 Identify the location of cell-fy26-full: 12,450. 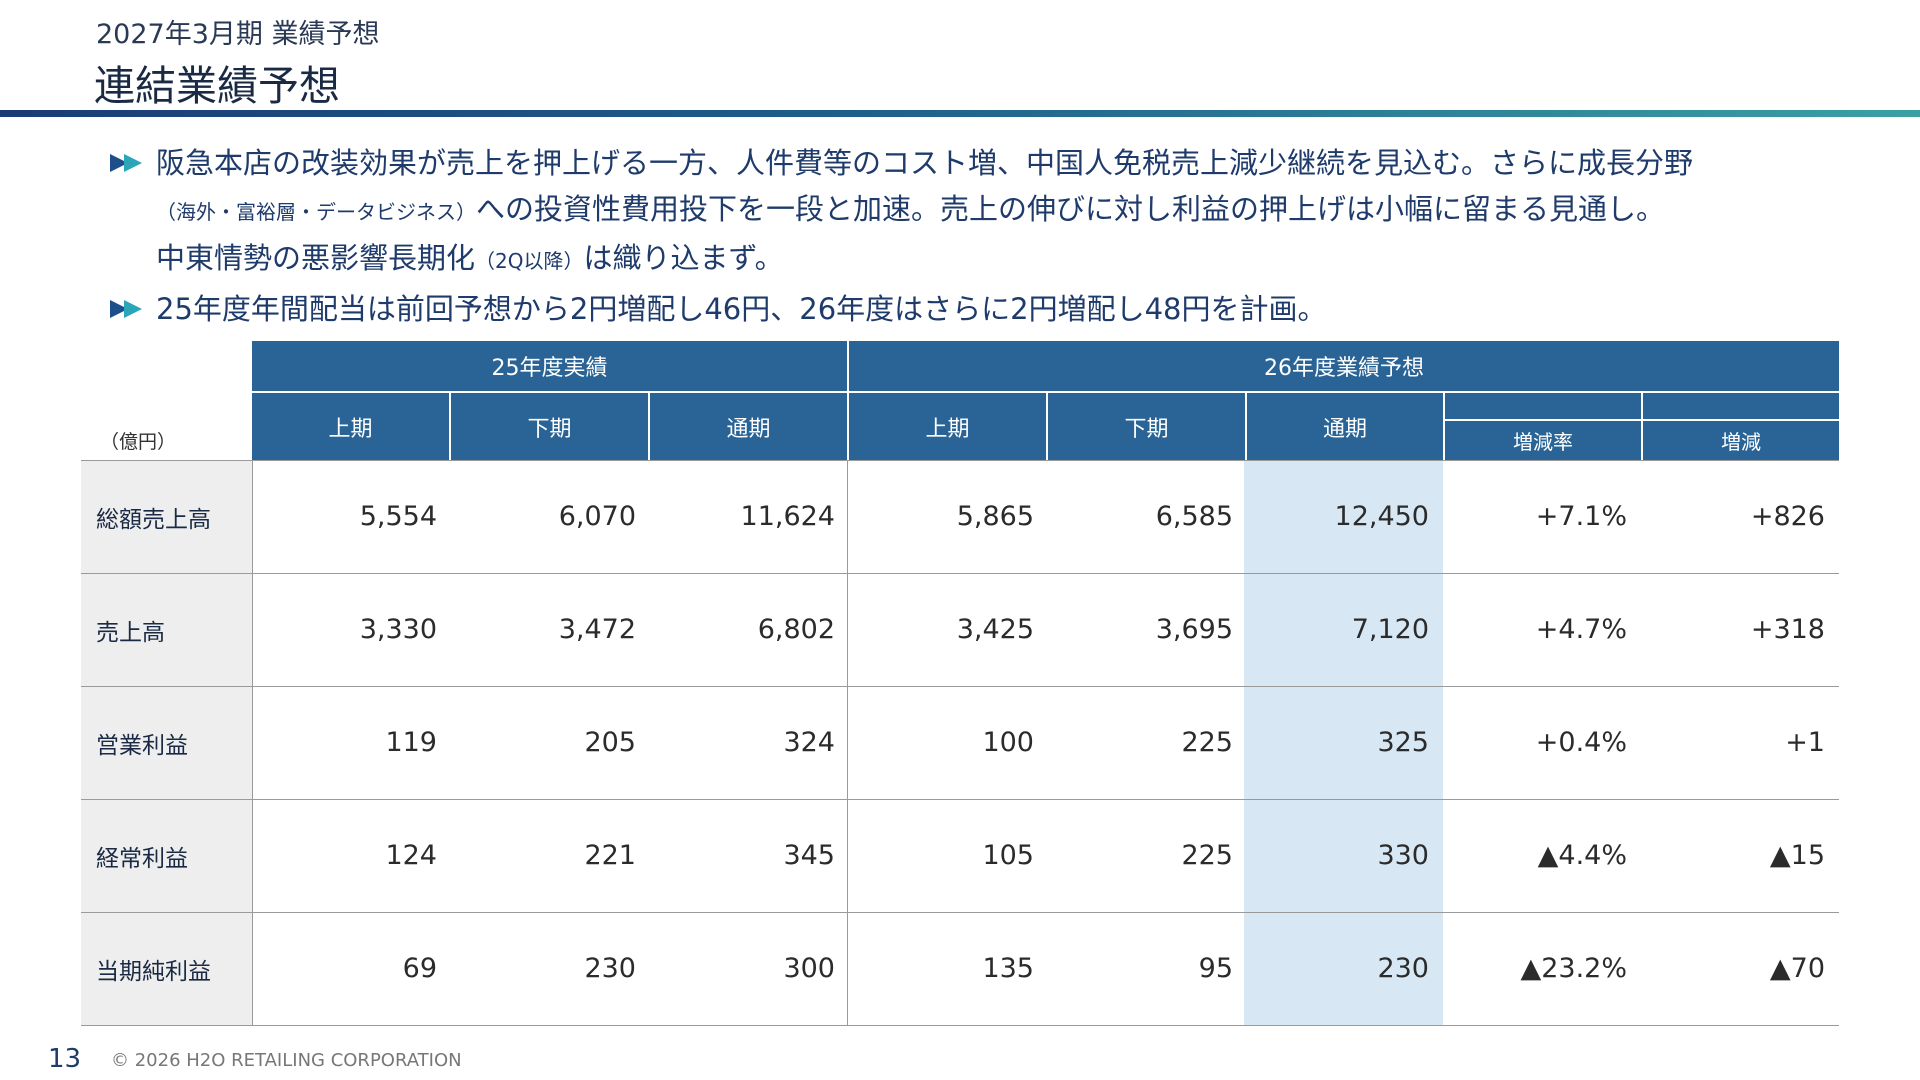
(1381, 516).